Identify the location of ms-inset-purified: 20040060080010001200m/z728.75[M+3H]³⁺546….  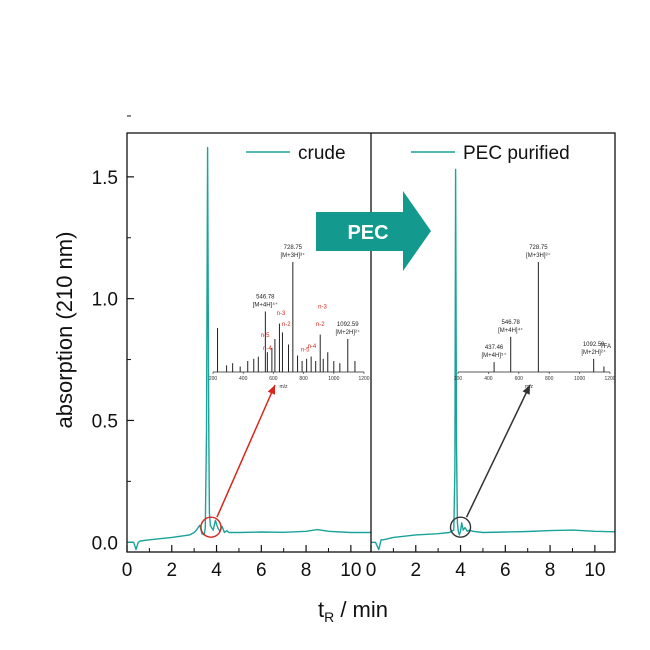
(535, 317).